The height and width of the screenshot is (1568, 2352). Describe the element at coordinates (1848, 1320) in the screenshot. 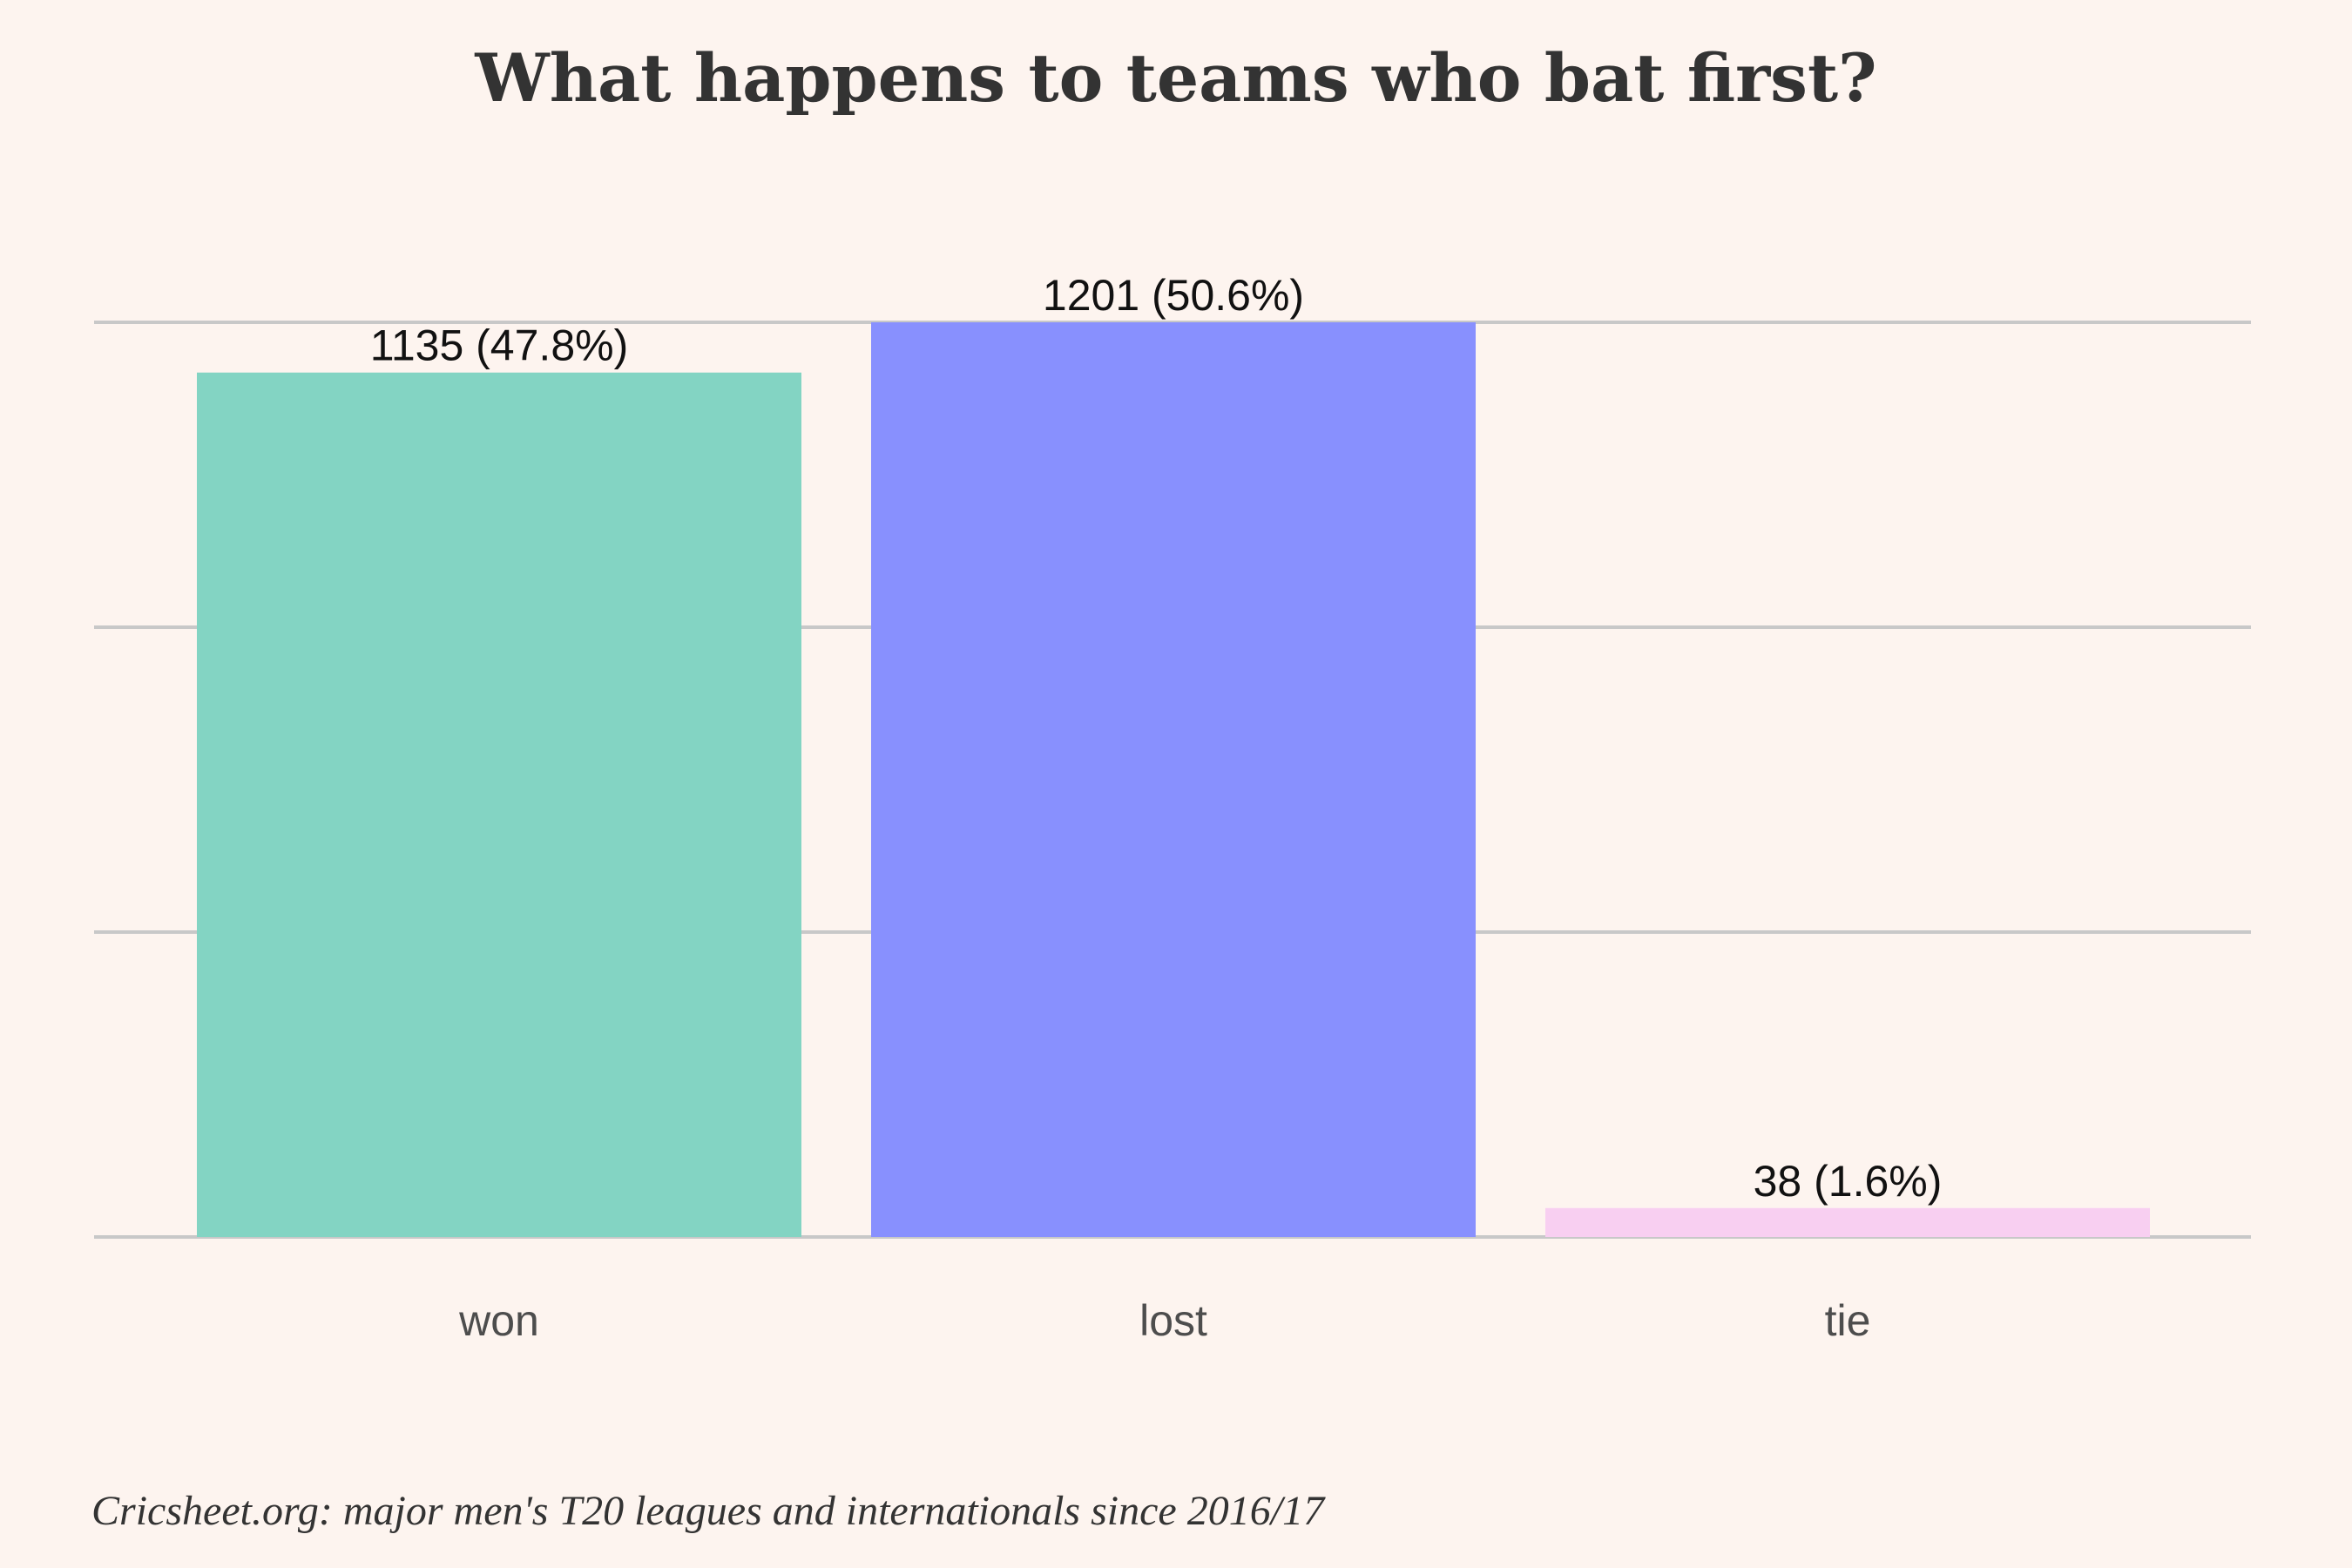

I see `x-tick-label-tie: tie` at that location.